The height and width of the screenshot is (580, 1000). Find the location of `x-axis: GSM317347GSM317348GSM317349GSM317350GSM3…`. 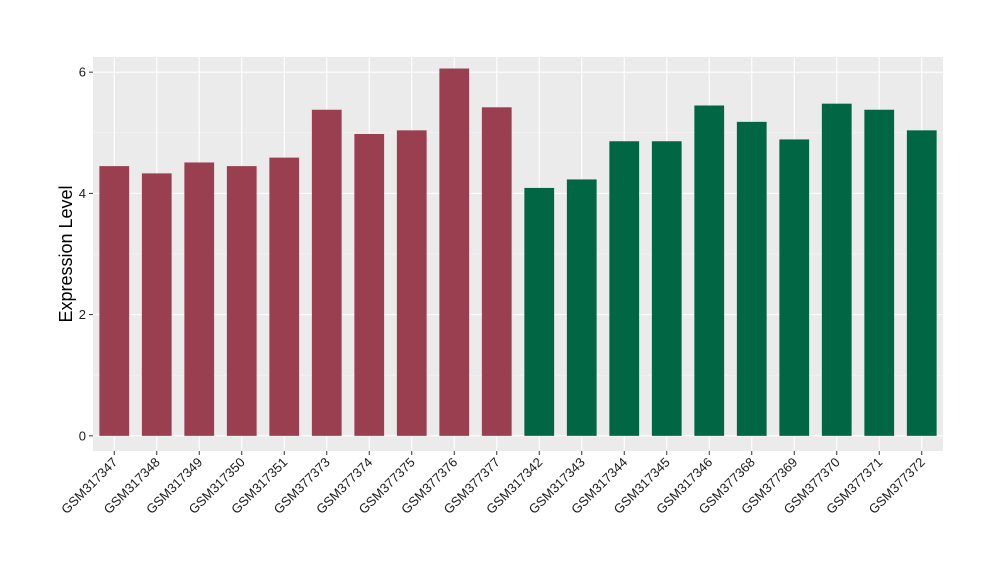

x-axis: GSM317347GSM317348GSM317349GSM317350GSM3… is located at coordinates (493, 484).